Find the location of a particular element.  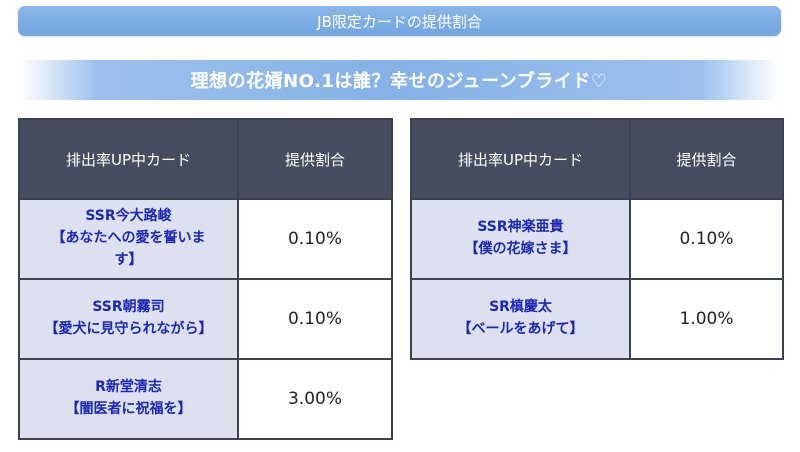

card-name-line: SSR朝霧司 is located at coordinates (128, 307).